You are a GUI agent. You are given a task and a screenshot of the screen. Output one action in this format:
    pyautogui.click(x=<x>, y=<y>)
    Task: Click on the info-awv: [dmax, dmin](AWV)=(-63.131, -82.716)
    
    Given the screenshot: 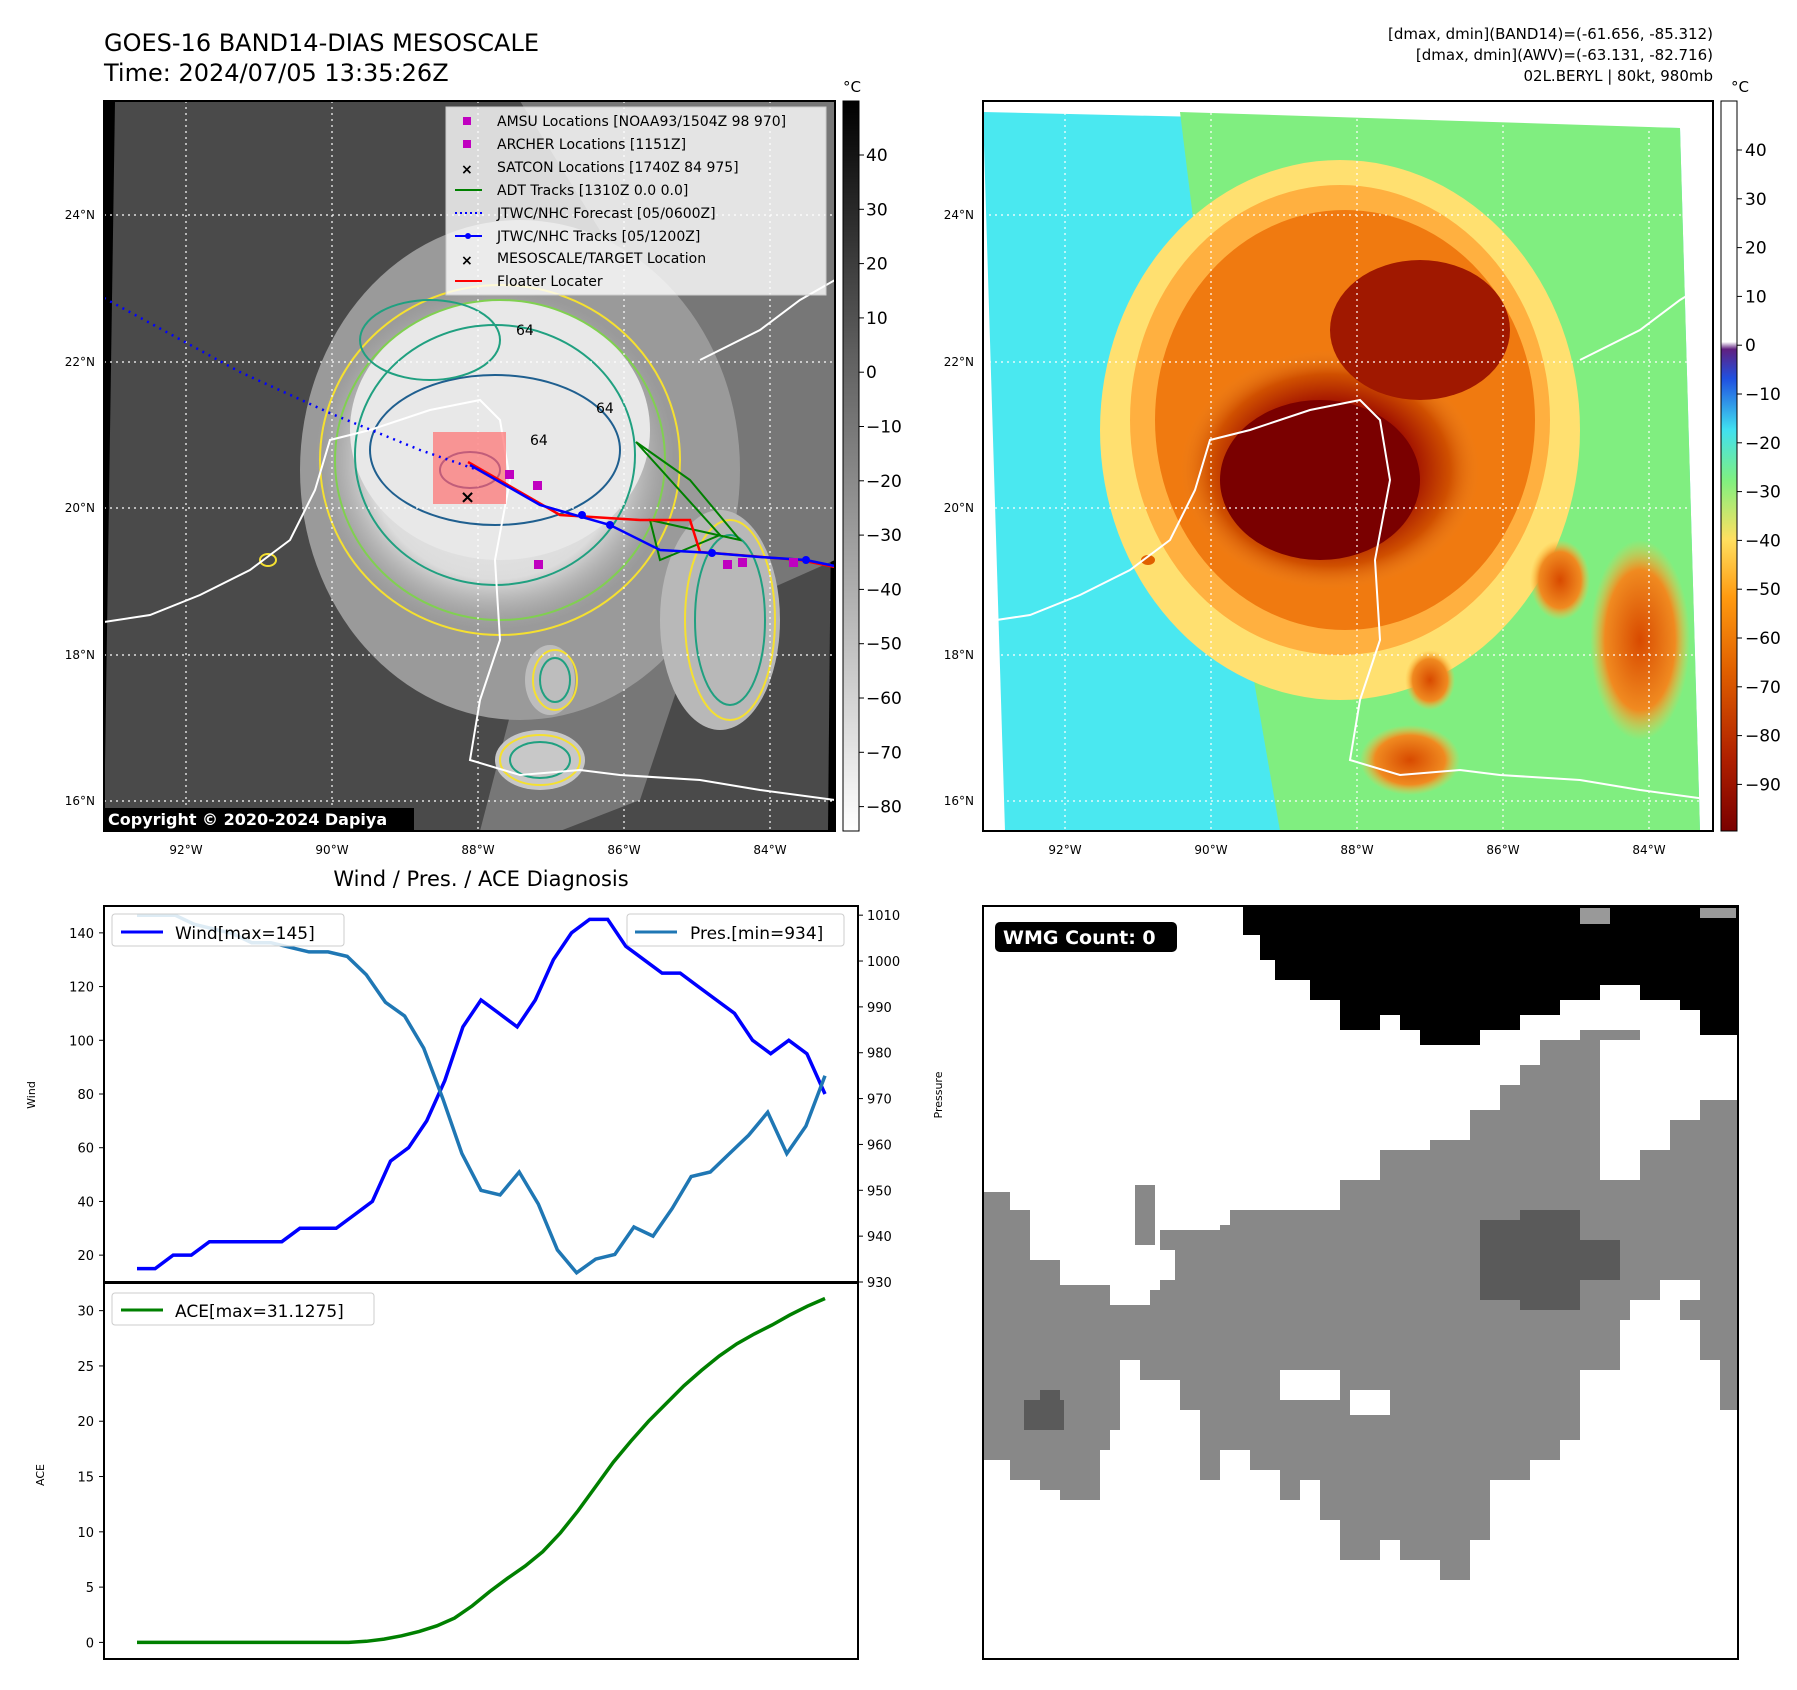 What is the action you would take?
    pyautogui.click(x=1564, y=55)
    